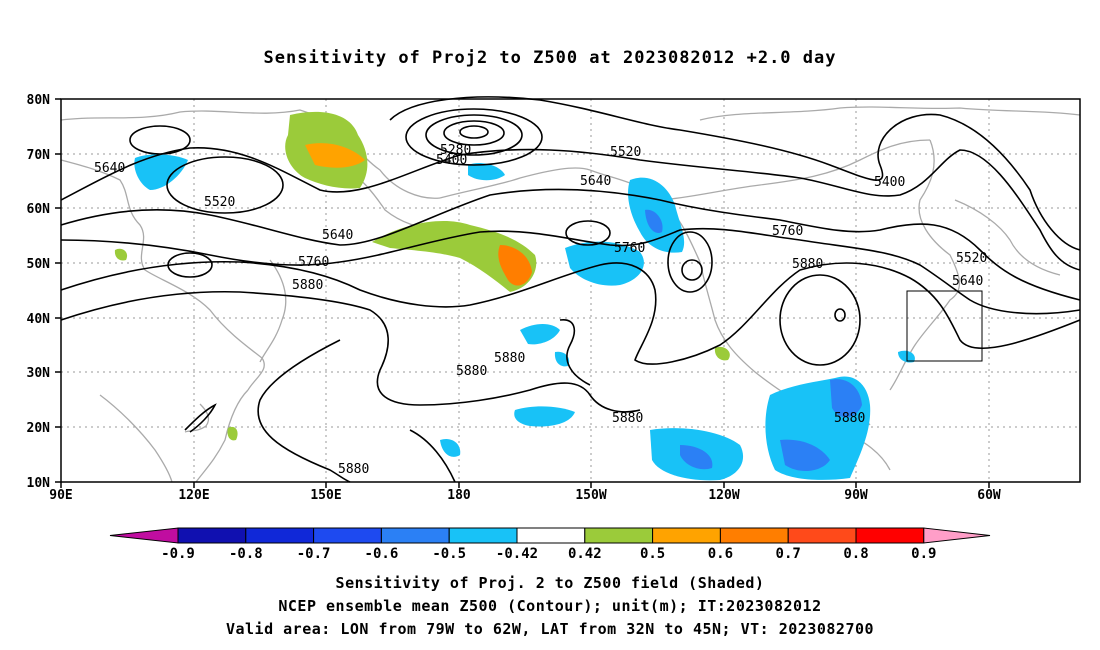 The width and height of the screenshot is (1100, 650). I want to click on lat-label: 50N, so click(39, 264).